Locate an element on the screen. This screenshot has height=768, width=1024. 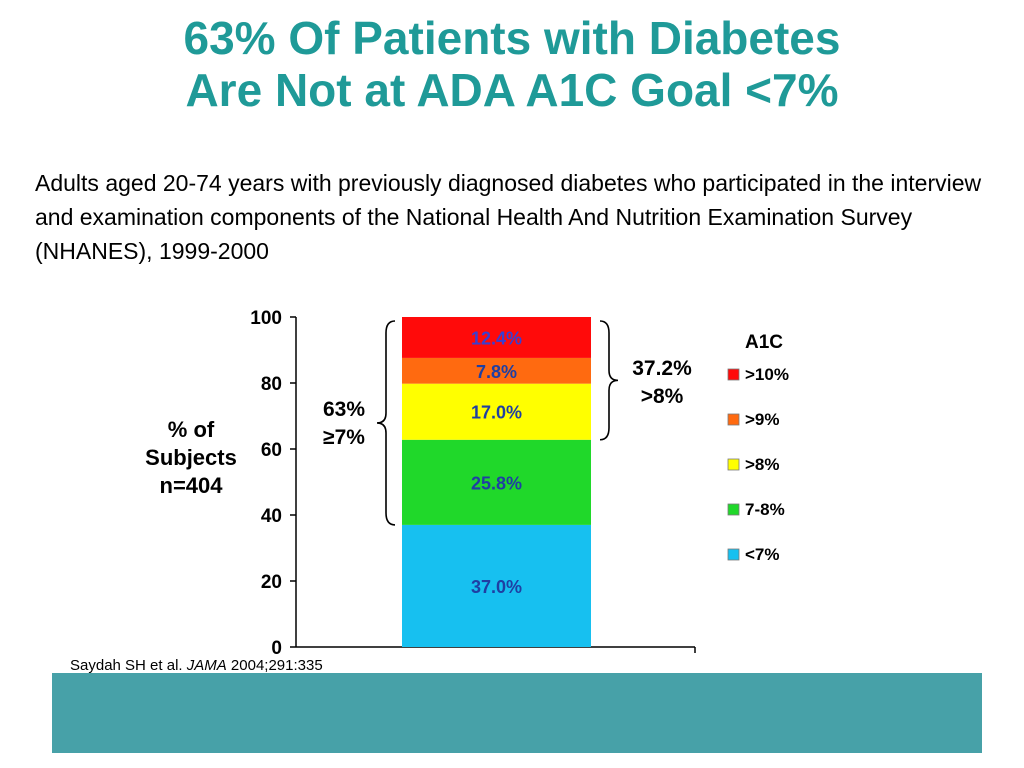
y-tick-label: 40 is located at coordinates (271, 516).